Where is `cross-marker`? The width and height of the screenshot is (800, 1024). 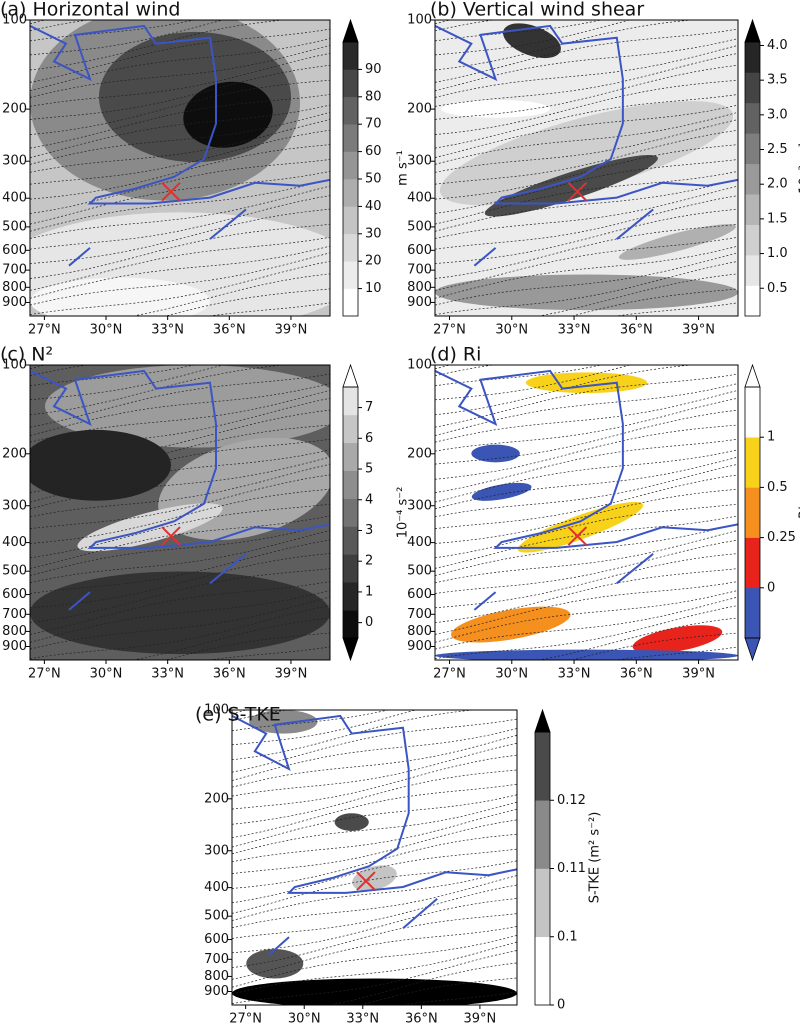 cross-marker is located at coordinates (577, 191).